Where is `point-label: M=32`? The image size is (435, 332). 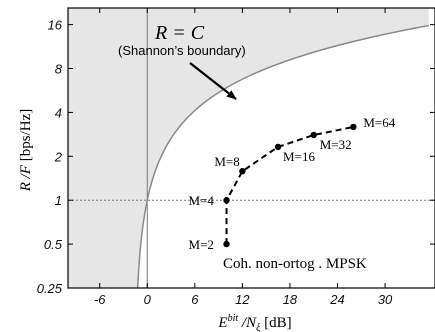
point-label: M=32 is located at coordinates (336, 144).